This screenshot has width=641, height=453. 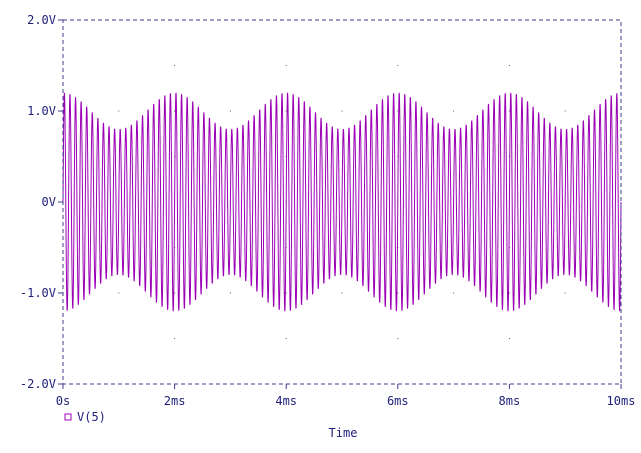 What do you see at coordinates (398, 401) in the screenshot?
I see `x-tick-label: 6ms` at bounding box center [398, 401].